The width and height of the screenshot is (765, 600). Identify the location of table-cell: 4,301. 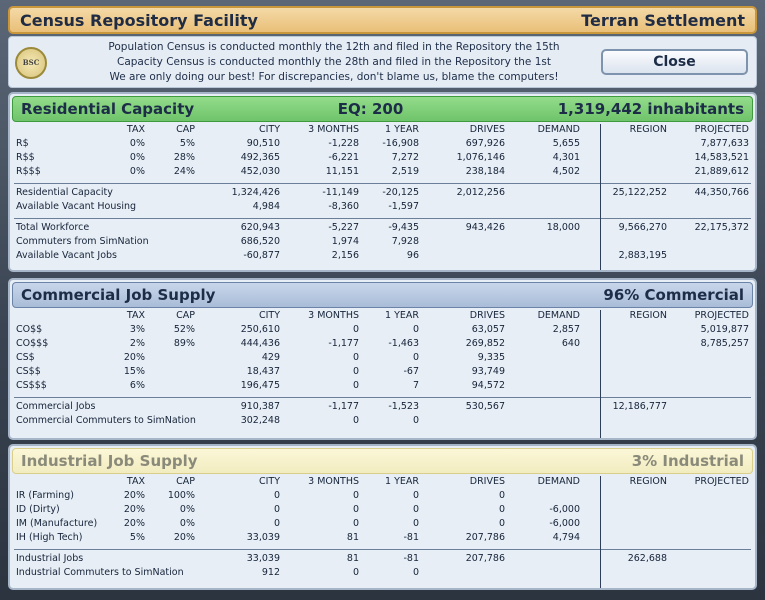
(566, 157).